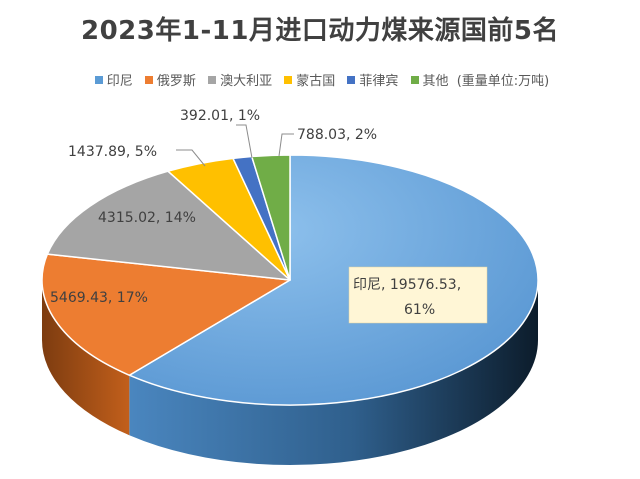 The image size is (640, 479). I want to click on legend-item-other: 其他, so click(429, 79).